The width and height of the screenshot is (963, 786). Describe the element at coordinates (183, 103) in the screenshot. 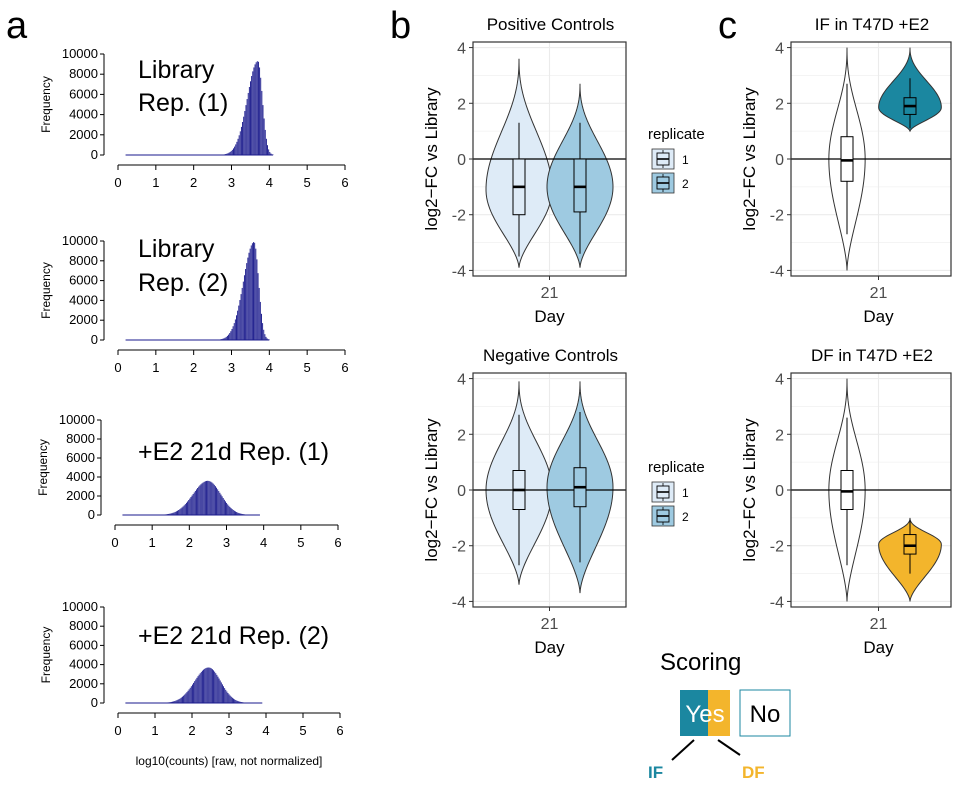

I see `histogram-title-line: Rep. (1)` at that location.